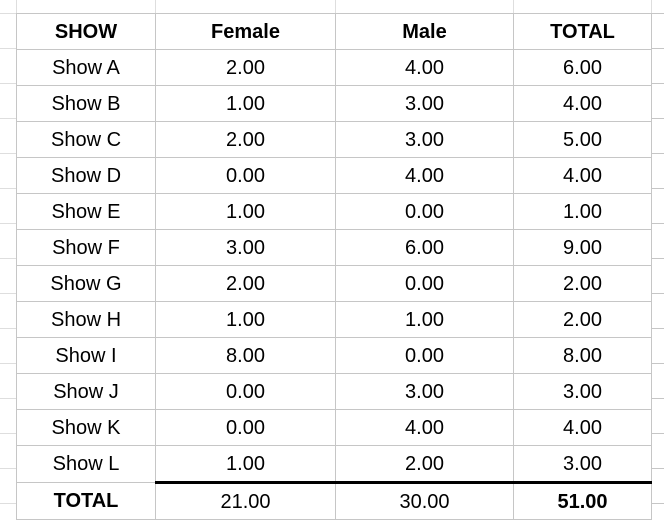 Image resolution: width=664 pixels, height=520 pixels. Describe the element at coordinates (424, 464) in the screenshot. I see `cell-male-r12: 2.00` at that location.